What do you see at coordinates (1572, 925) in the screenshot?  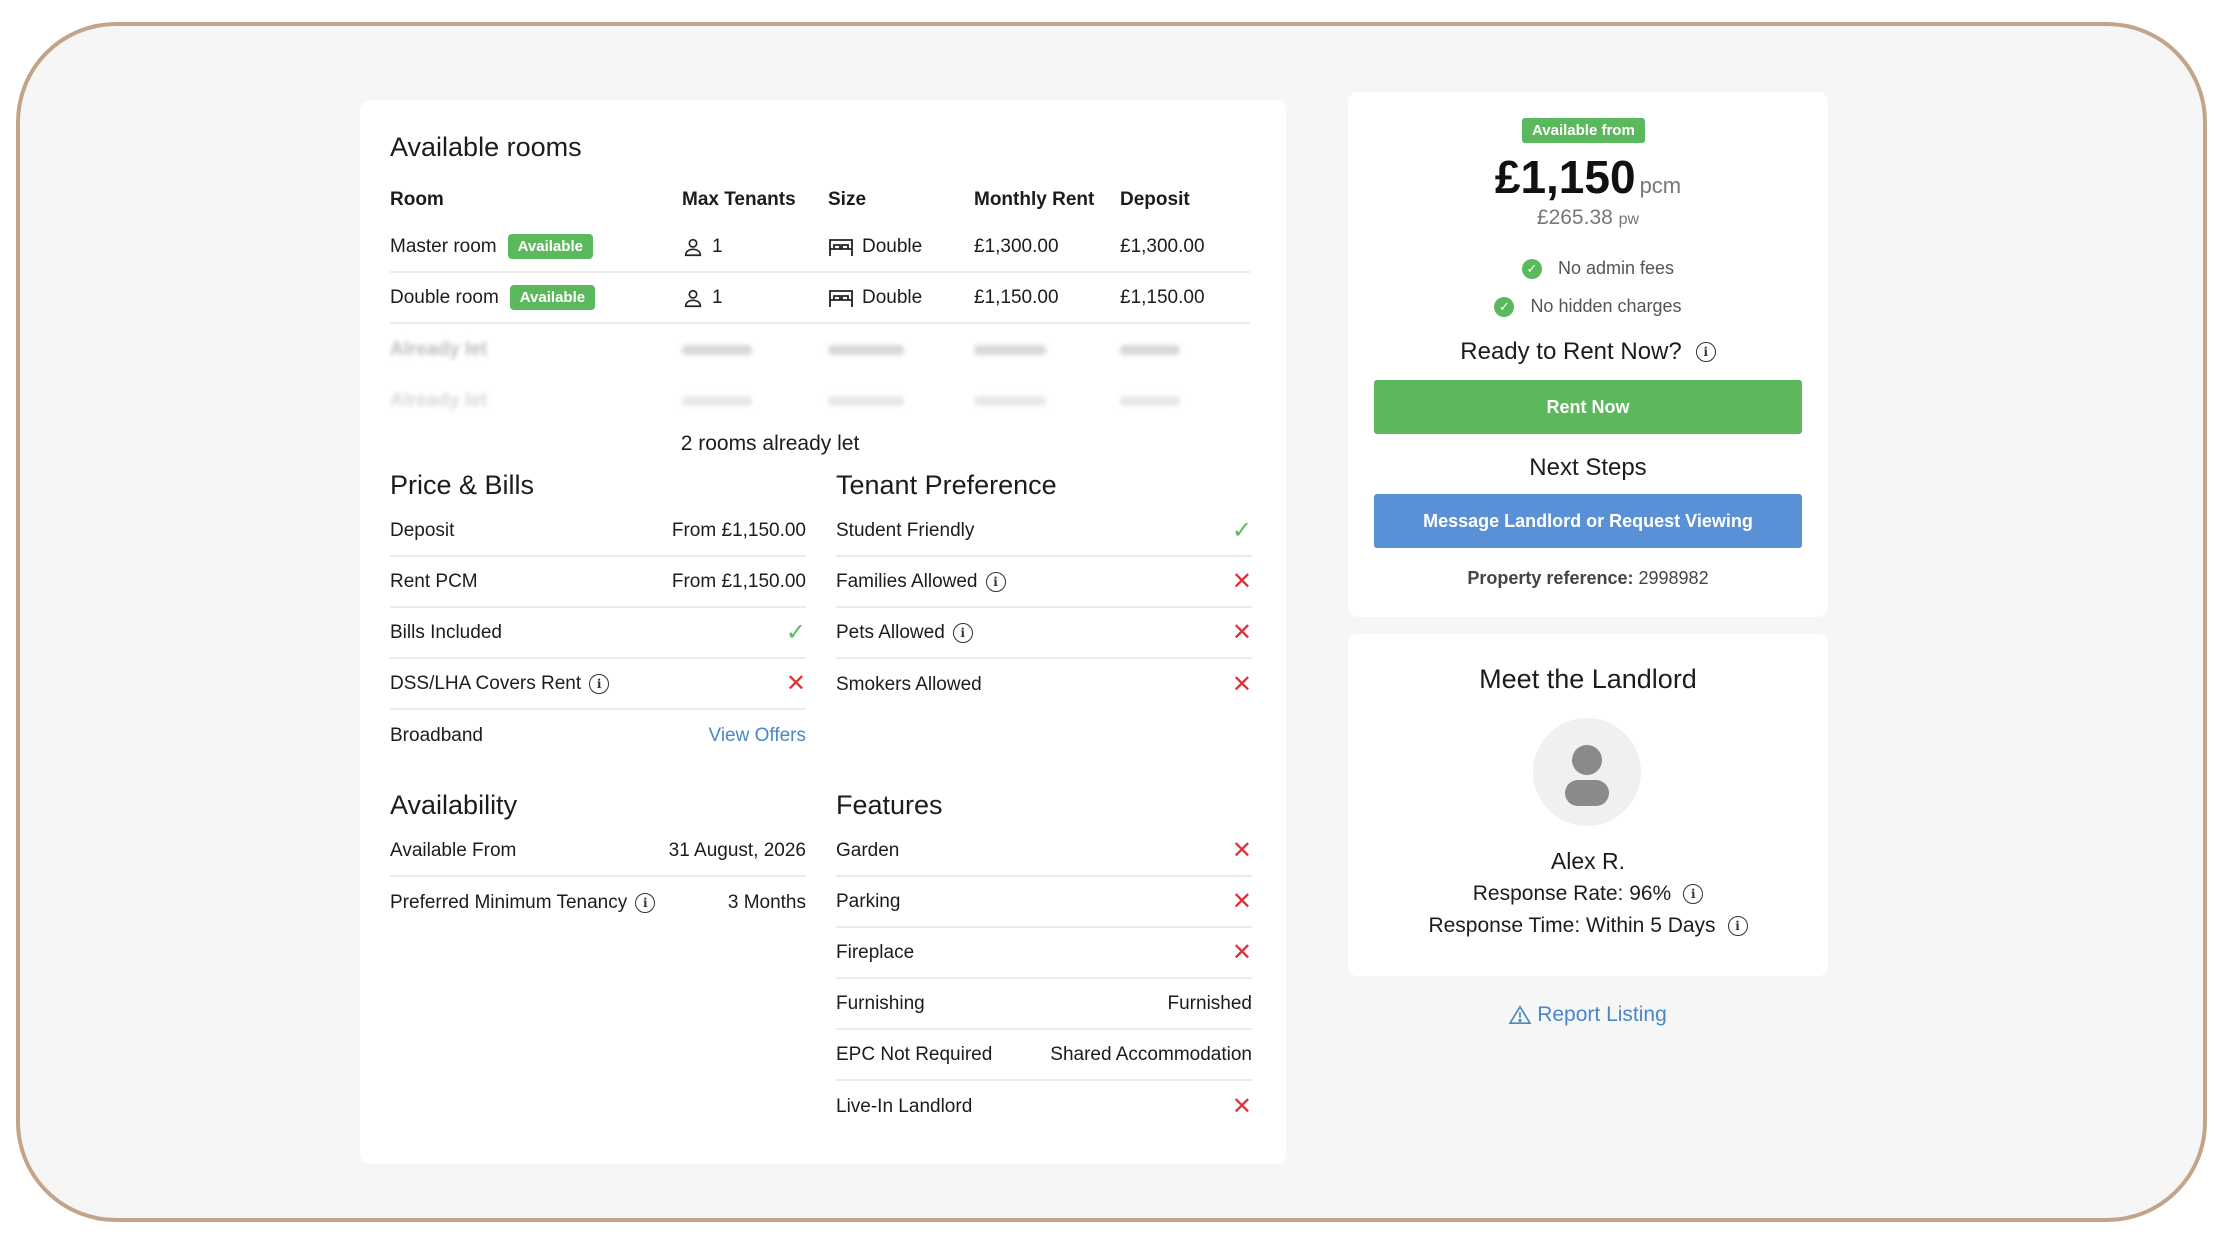 I see `response-time-text: Response Time: Within 5 Days` at bounding box center [1572, 925].